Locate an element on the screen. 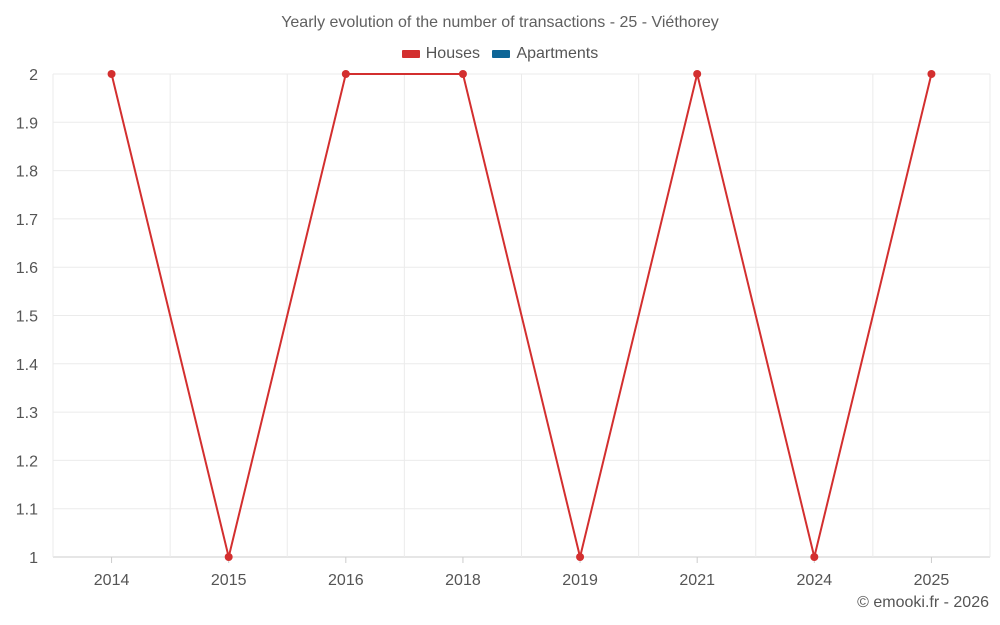  legend: Houses Apartments is located at coordinates (500, 54).